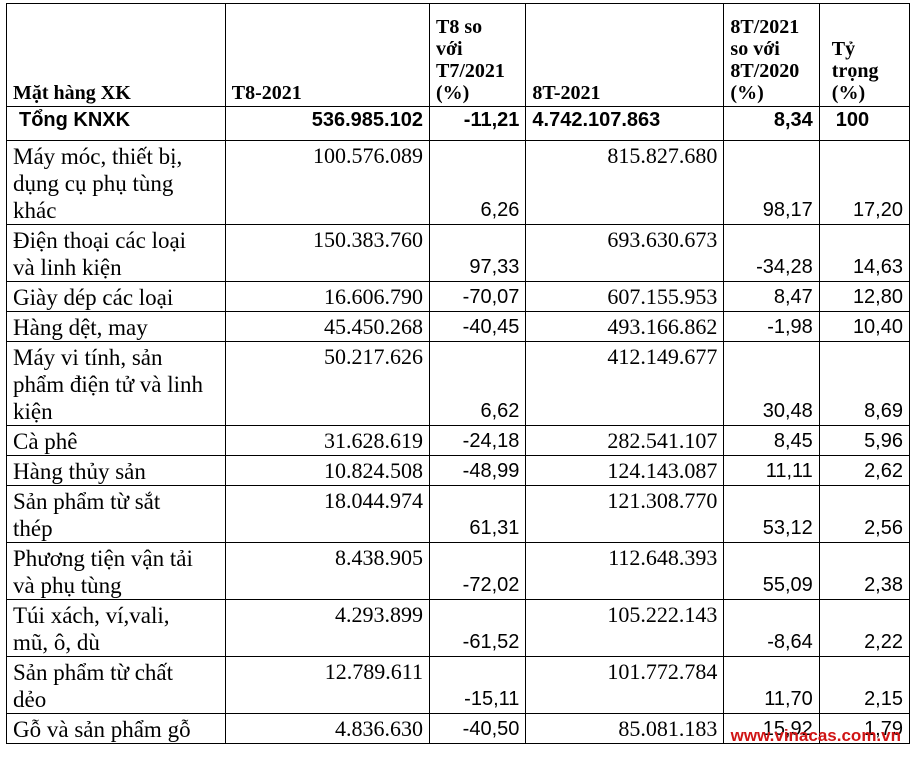 This screenshot has width=913, height=760. What do you see at coordinates (771, 123) in the screenshot?
I see `total-eight-vs: 8,34` at bounding box center [771, 123].